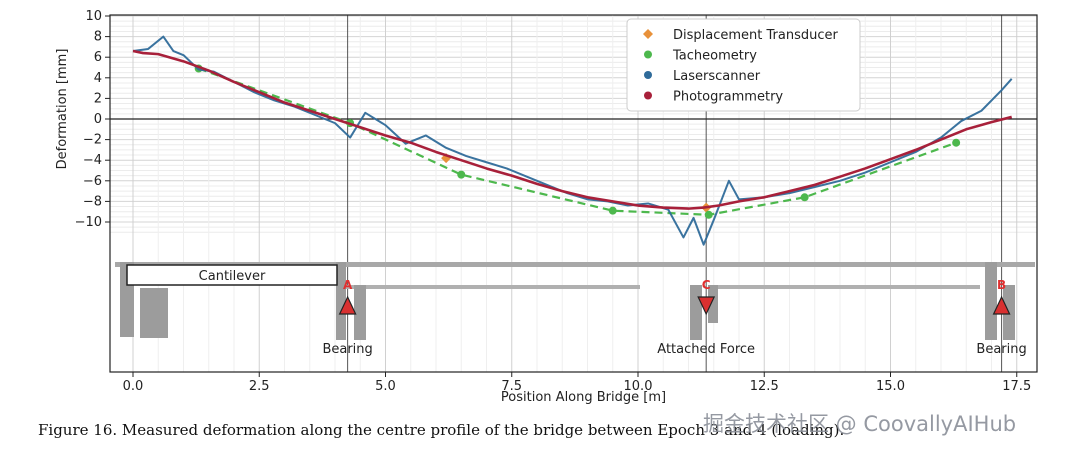  I want to click on photogrammetry-legend-label: Photogrammetry, so click(728, 97).